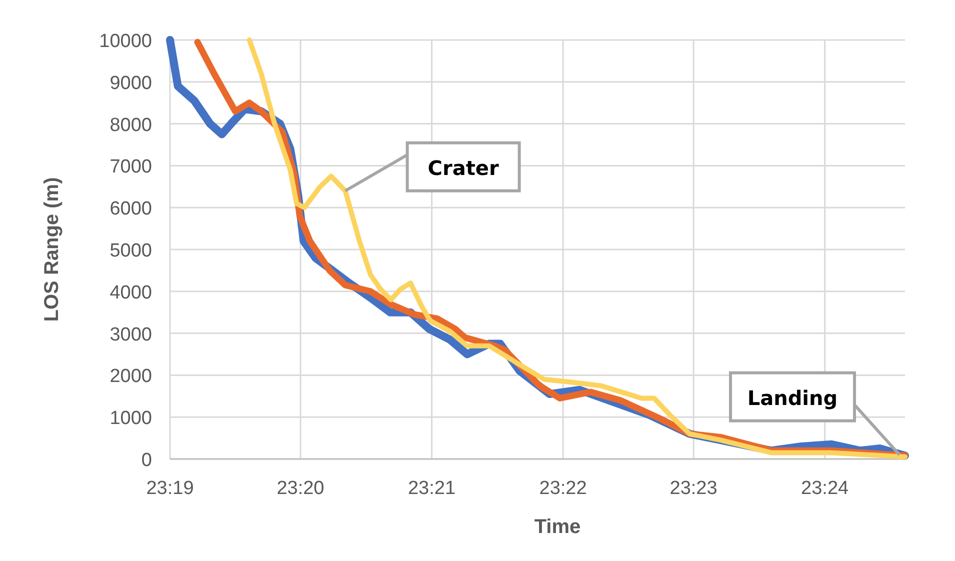  I want to click on y-tick-label: 1000, so click(131, 419).